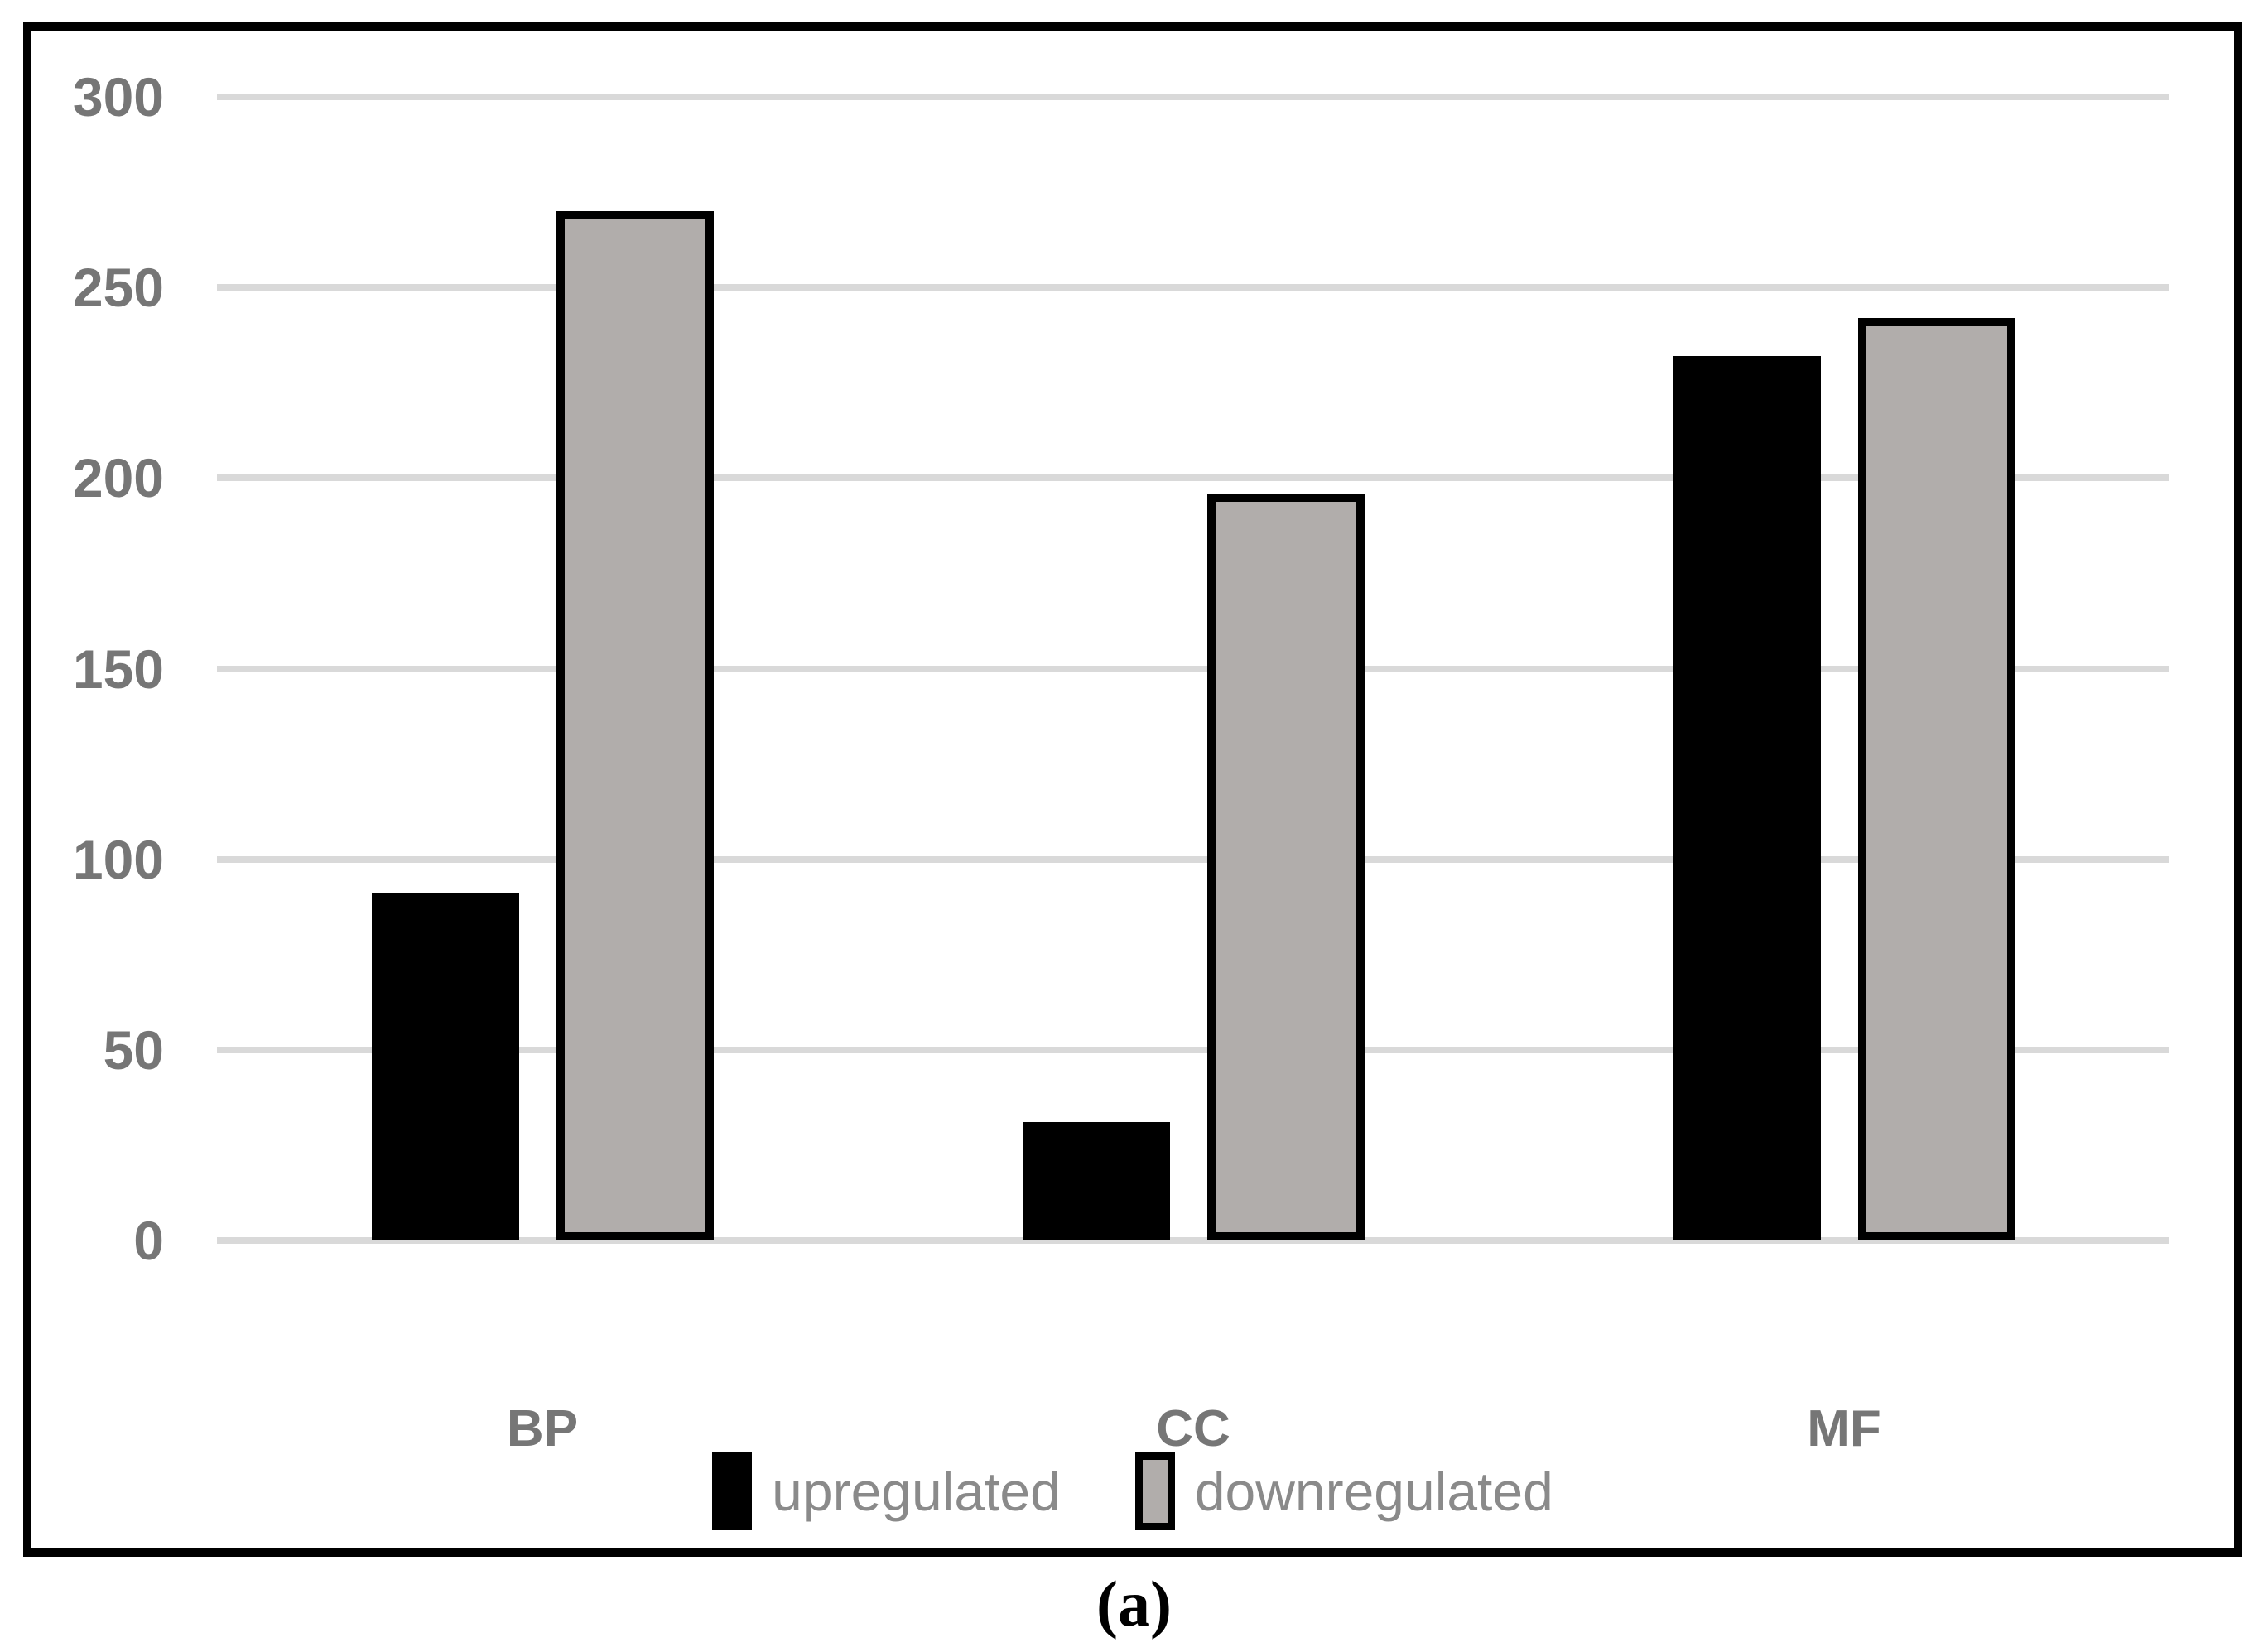 The image size is (2268, 1652). What do you see at coordinates (118, 478) in the screenshot?
I see `y-tick-label-200: 200` at bounding box center [118, 478].